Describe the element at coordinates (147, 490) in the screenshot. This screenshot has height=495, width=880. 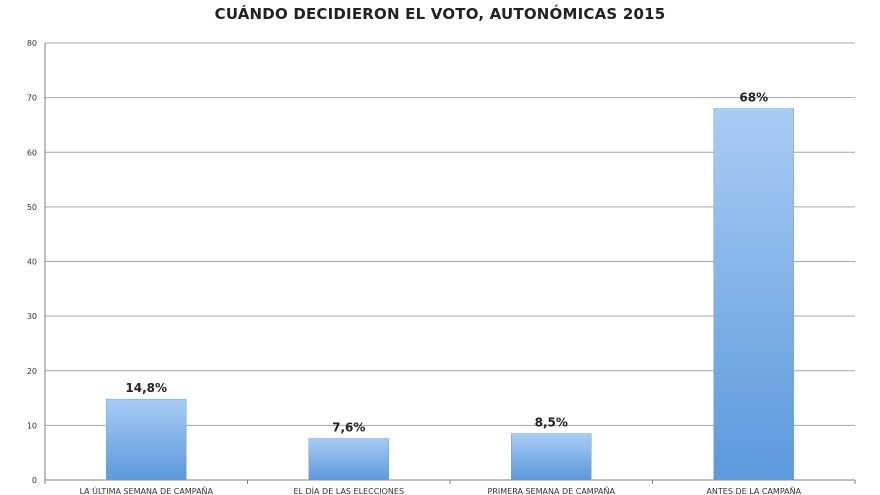
I see `x-tick-label: LA ÚLTIMA SEMANA DE CAMPAÑA` at that location.